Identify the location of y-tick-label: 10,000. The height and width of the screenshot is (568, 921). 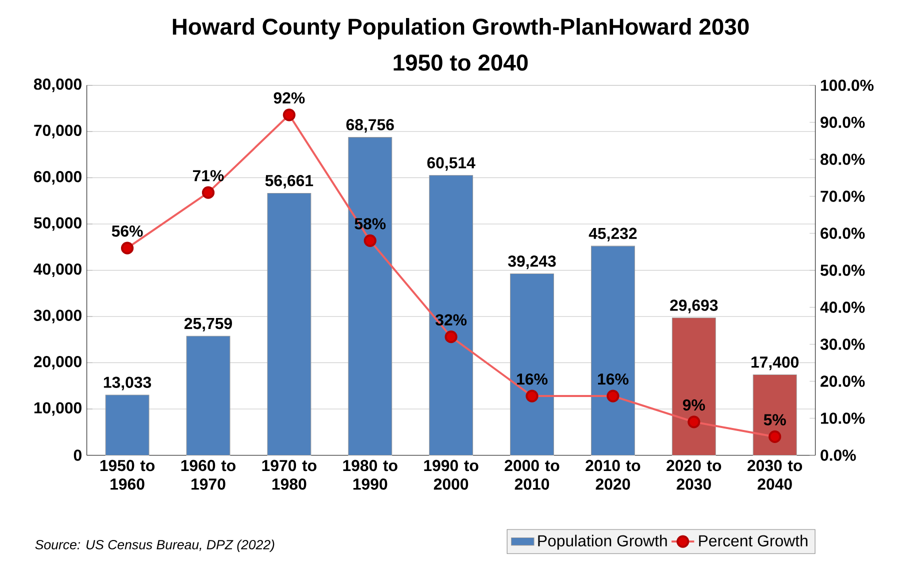
(58, 409).